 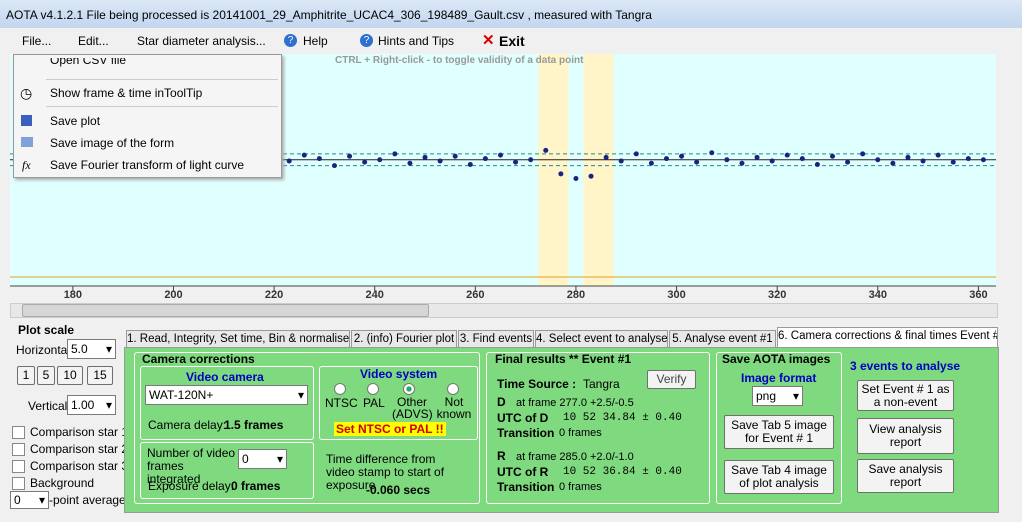 I want to click on x-tick-label: 180, so click(x=73, y=295).